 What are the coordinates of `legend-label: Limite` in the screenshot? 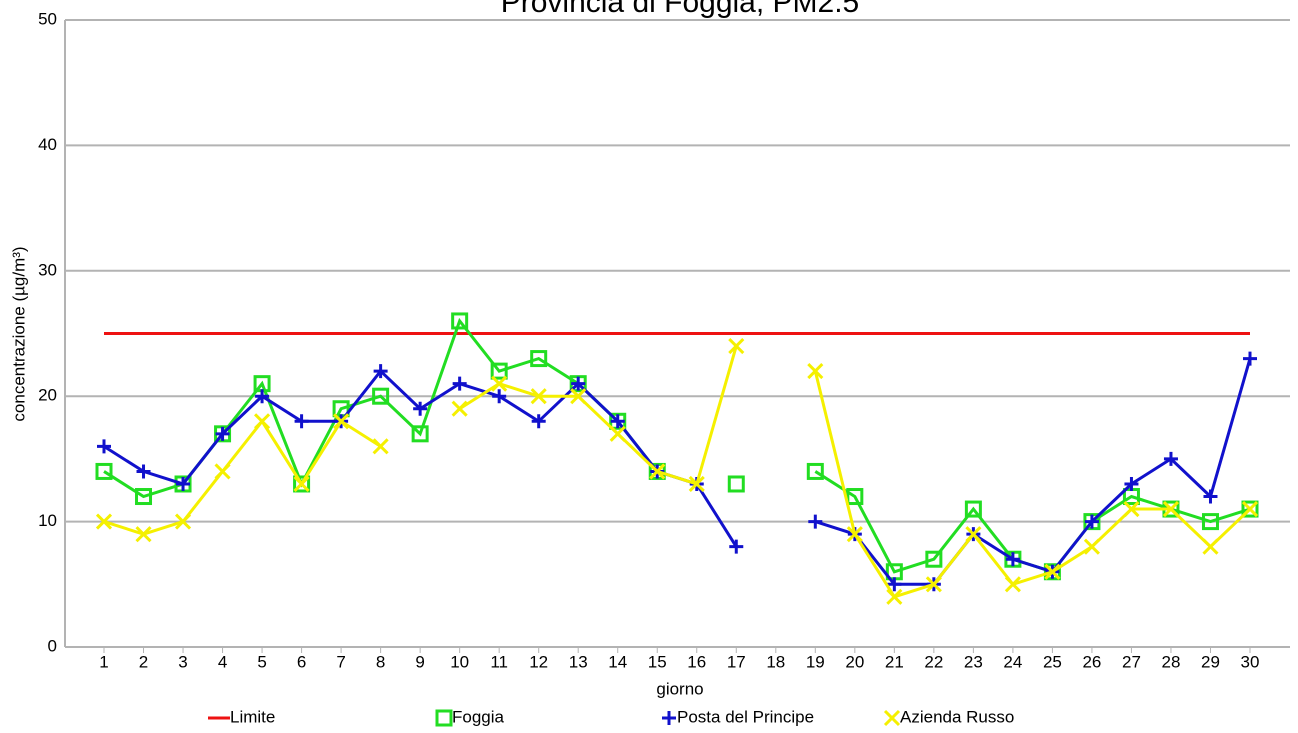 It's located at (252, 716).